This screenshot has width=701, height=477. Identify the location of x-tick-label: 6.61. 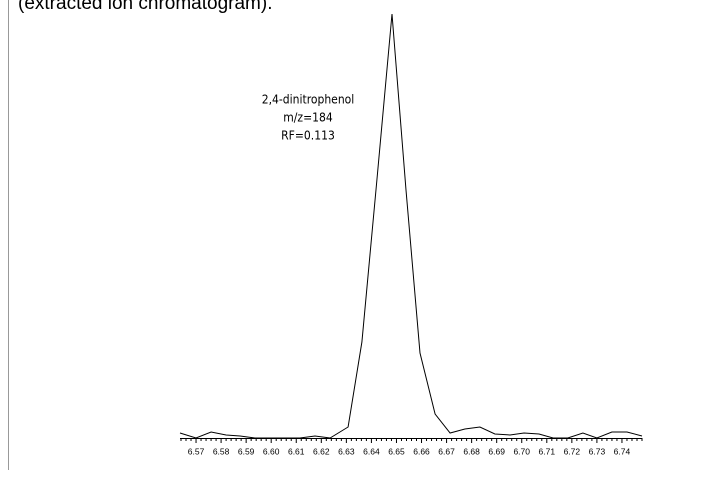
(296, 451).